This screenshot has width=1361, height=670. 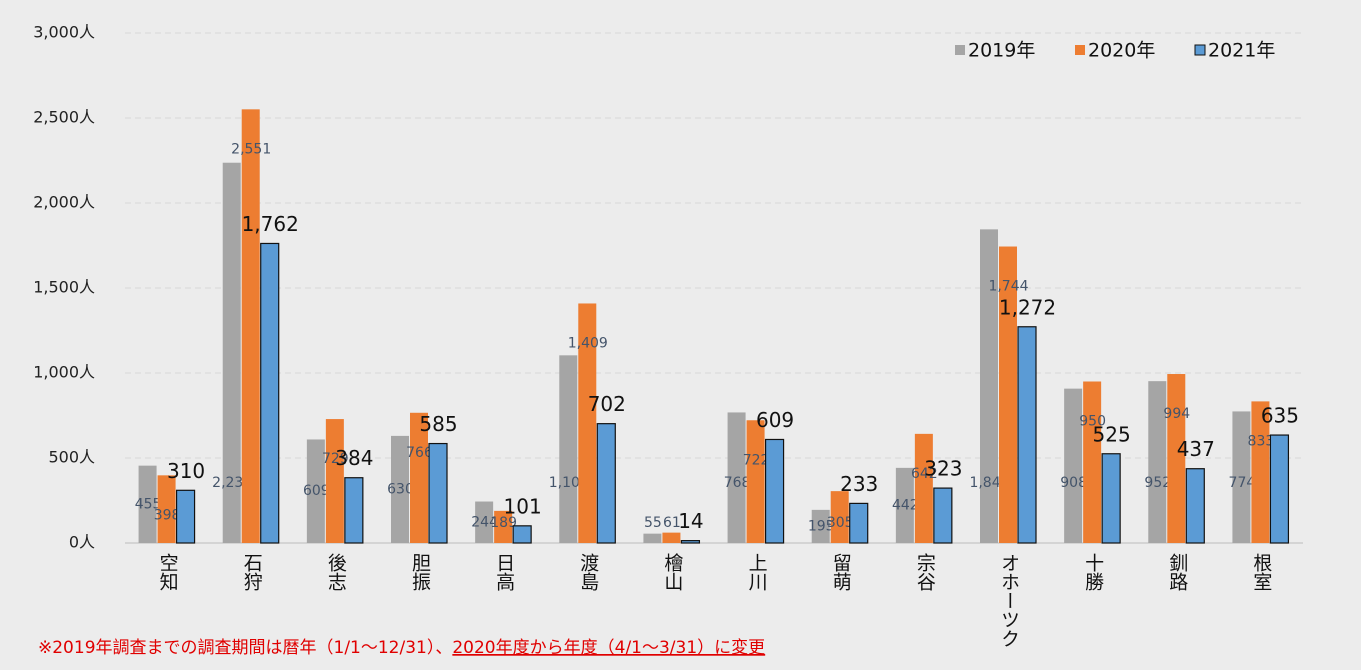 What do you see at coordinates (270, 224) in the screenshot?
I see `value-label: 1,762` at bounding box center [270, 224].